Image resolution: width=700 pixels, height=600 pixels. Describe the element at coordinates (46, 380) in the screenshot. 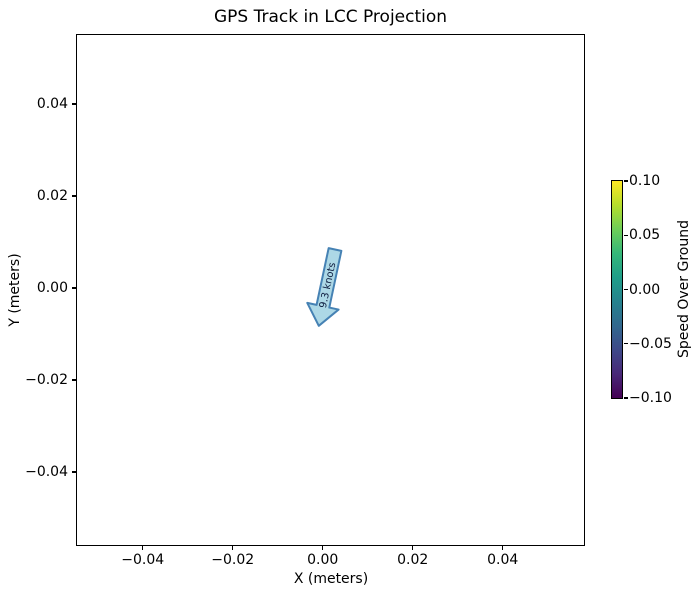

I see `y-tick-label: −0.02` at that location.